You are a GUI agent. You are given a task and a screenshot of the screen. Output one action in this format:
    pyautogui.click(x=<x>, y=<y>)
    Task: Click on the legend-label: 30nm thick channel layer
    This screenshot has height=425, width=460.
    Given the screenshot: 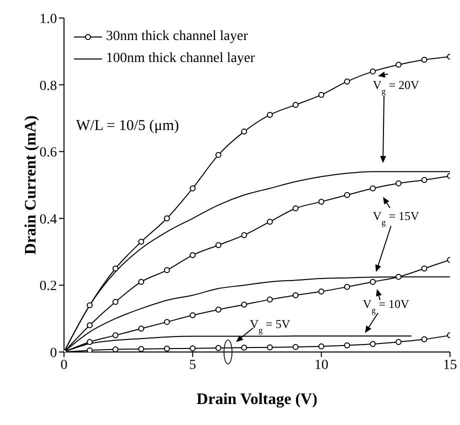 What is the action you would take?
    pyautogui.click(x=177, y=37)
    